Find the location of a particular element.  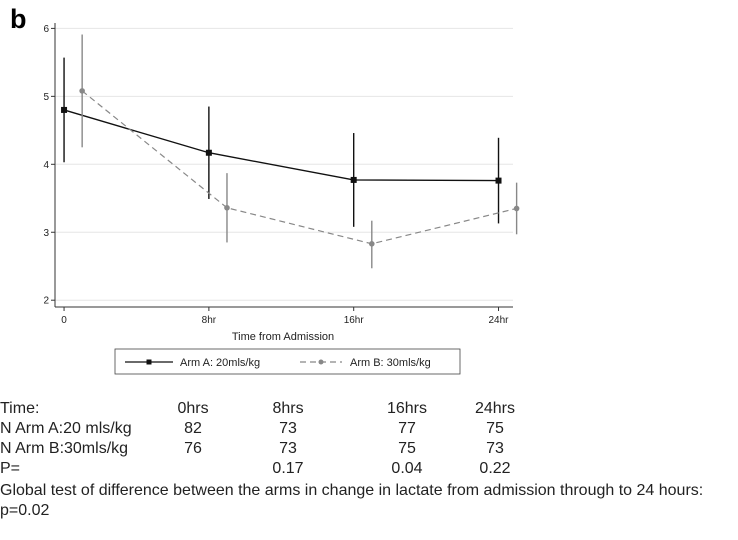

row-header: Time: is located at coordinates (20, 408).